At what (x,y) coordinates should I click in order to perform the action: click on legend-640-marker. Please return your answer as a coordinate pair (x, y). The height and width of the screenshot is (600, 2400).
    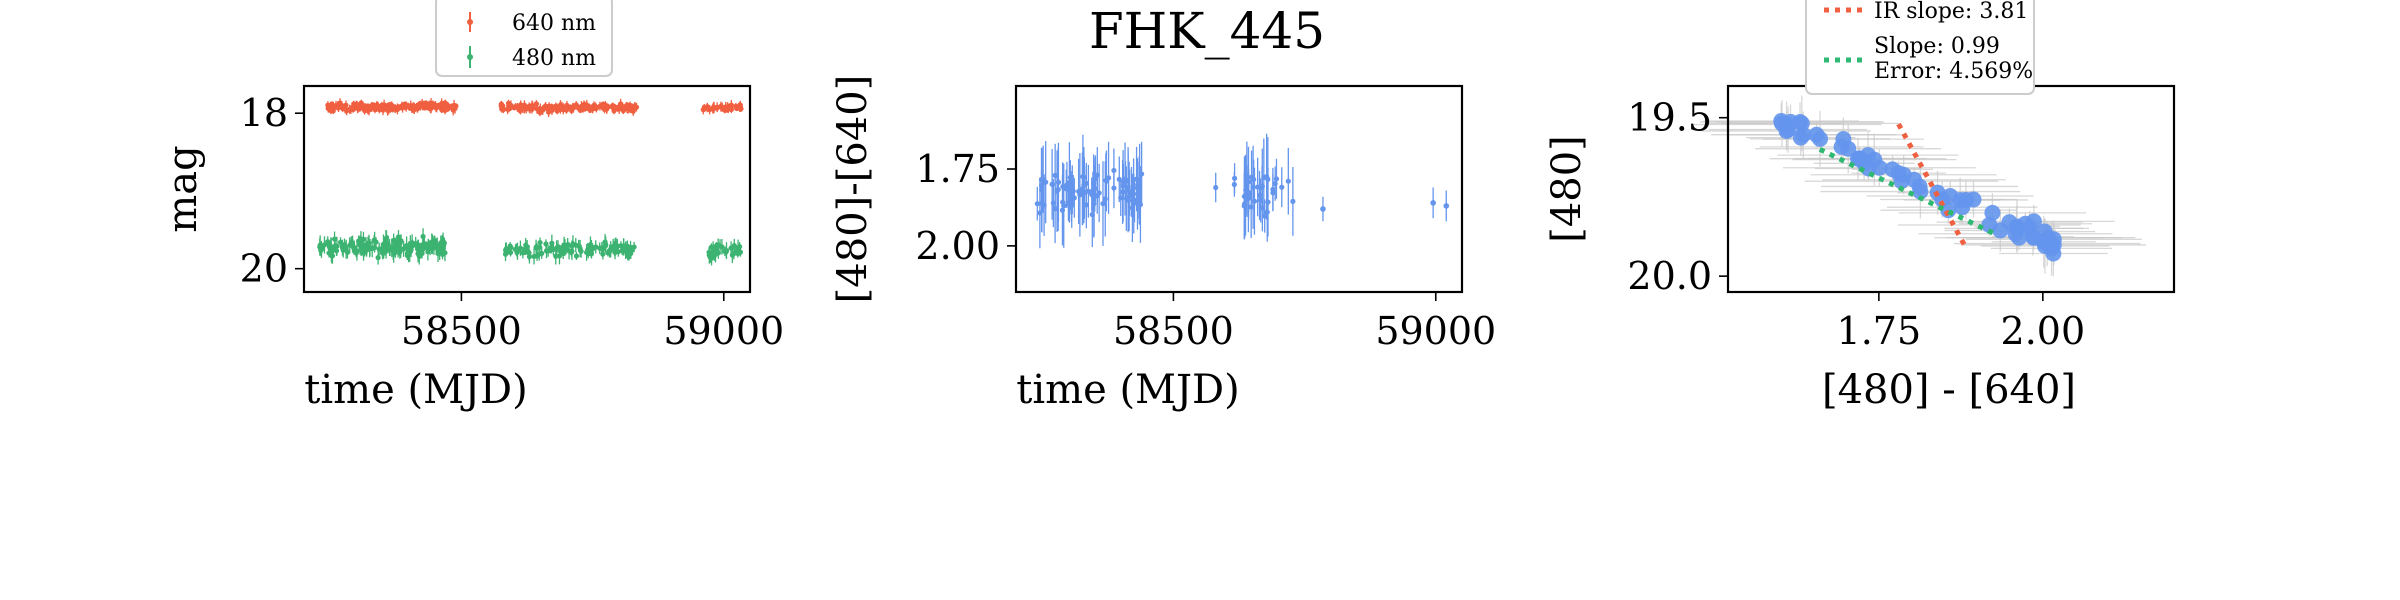
    Looking at the image, I should click on (470, 22).